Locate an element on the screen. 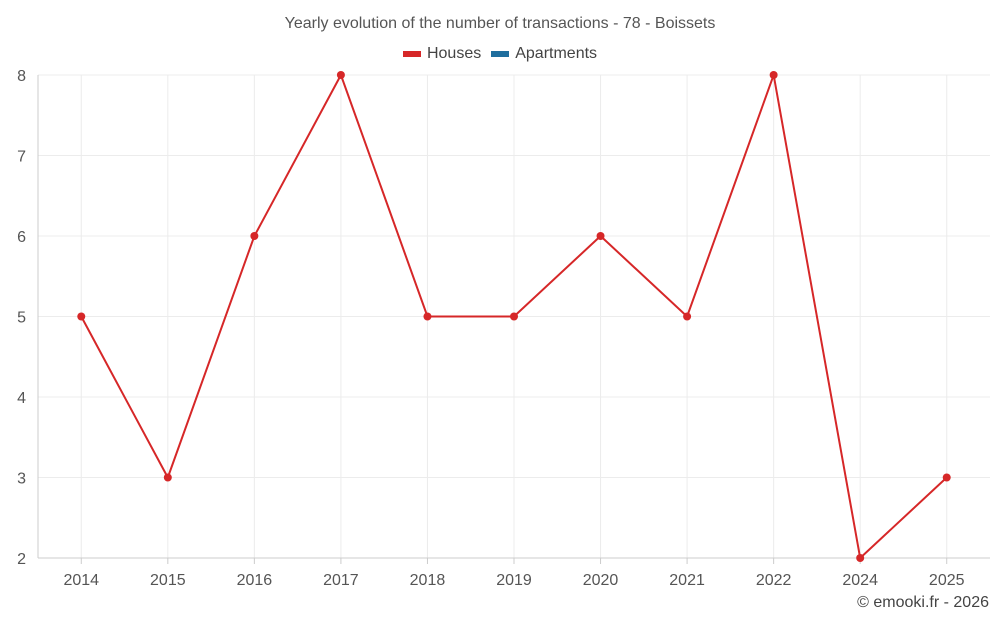 This screenshot has height=625, width=1000. x-tick-label: 2025 is located at coordinates (947, 580).